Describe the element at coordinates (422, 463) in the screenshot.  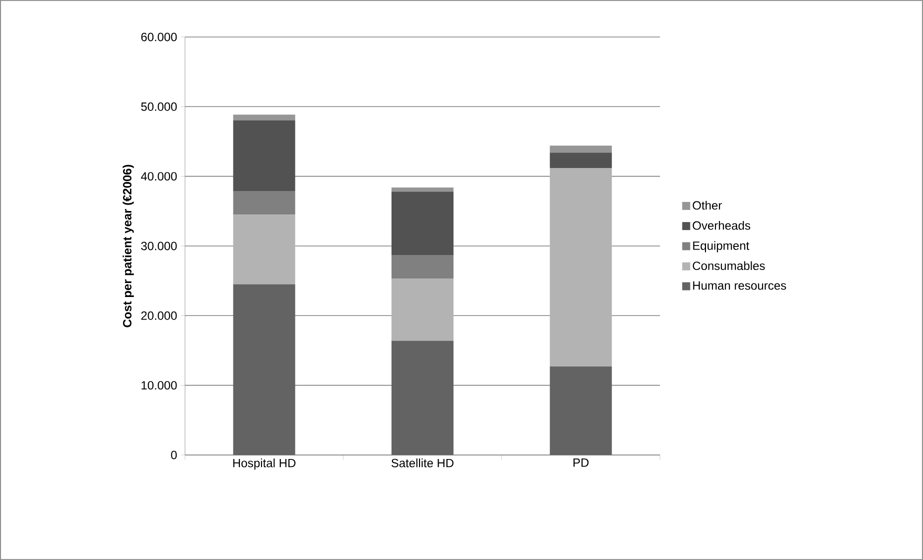
I see `x-tick-label: Satellite HD` at that location.